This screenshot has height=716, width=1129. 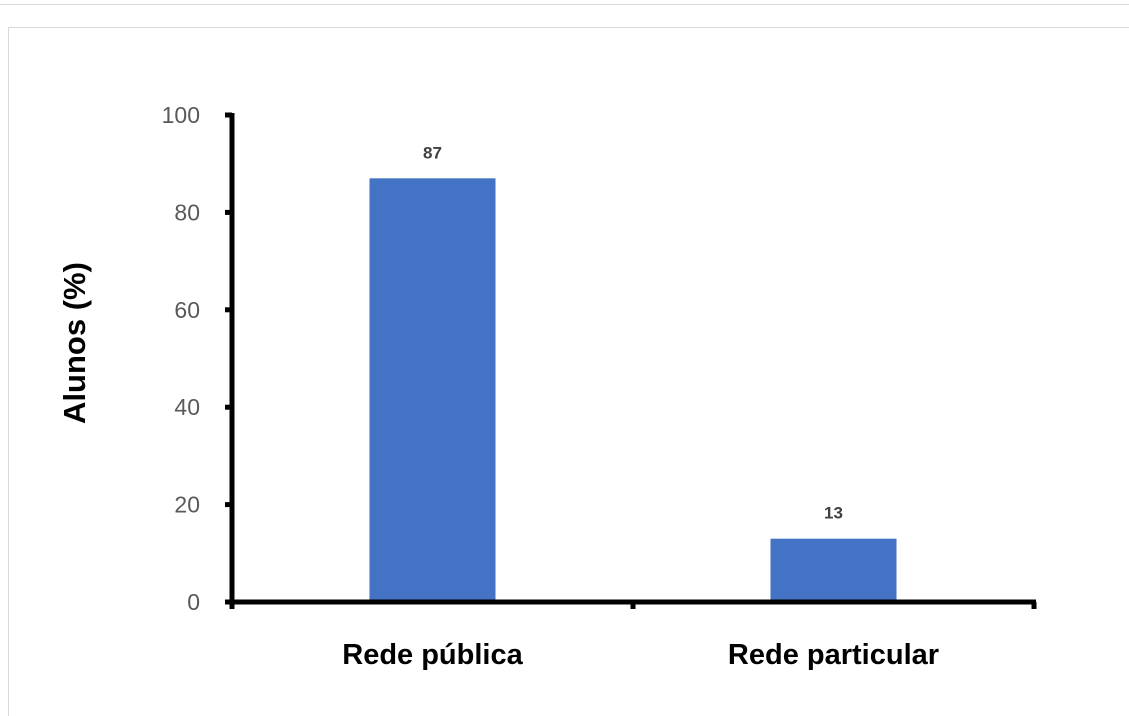 What do you see at coordinates (74, 343) in the screenshot?
I see `y-axis-title: Alunos (%)` at bounding box center [74, 343].